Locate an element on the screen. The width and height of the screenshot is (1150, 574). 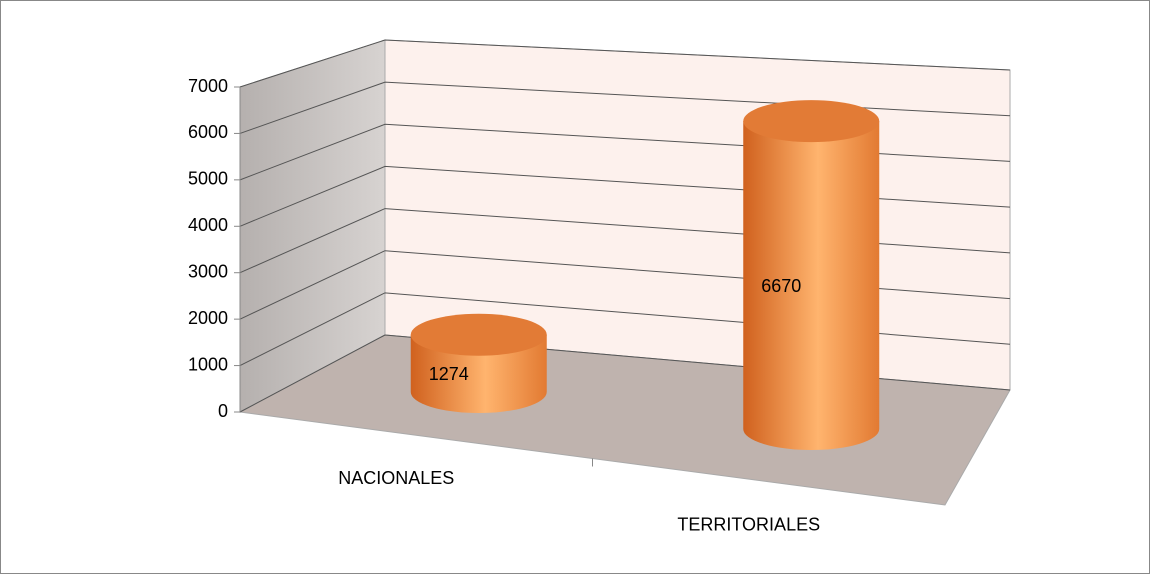
y-tick-label: 7000 is located at coordinates (208, 86).